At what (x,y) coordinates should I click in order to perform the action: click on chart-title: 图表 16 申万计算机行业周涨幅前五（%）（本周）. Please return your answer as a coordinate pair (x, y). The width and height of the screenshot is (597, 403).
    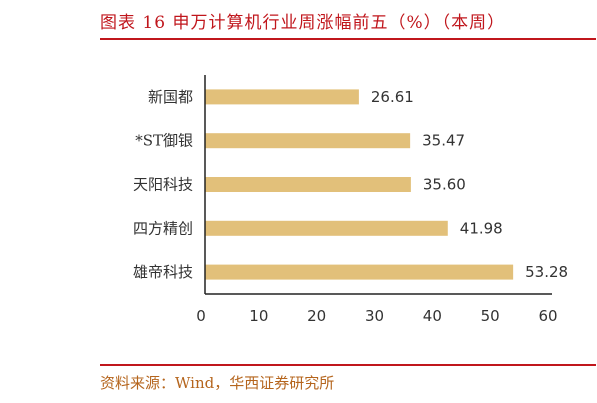
    Looking at the image, I should click on (303, 23).